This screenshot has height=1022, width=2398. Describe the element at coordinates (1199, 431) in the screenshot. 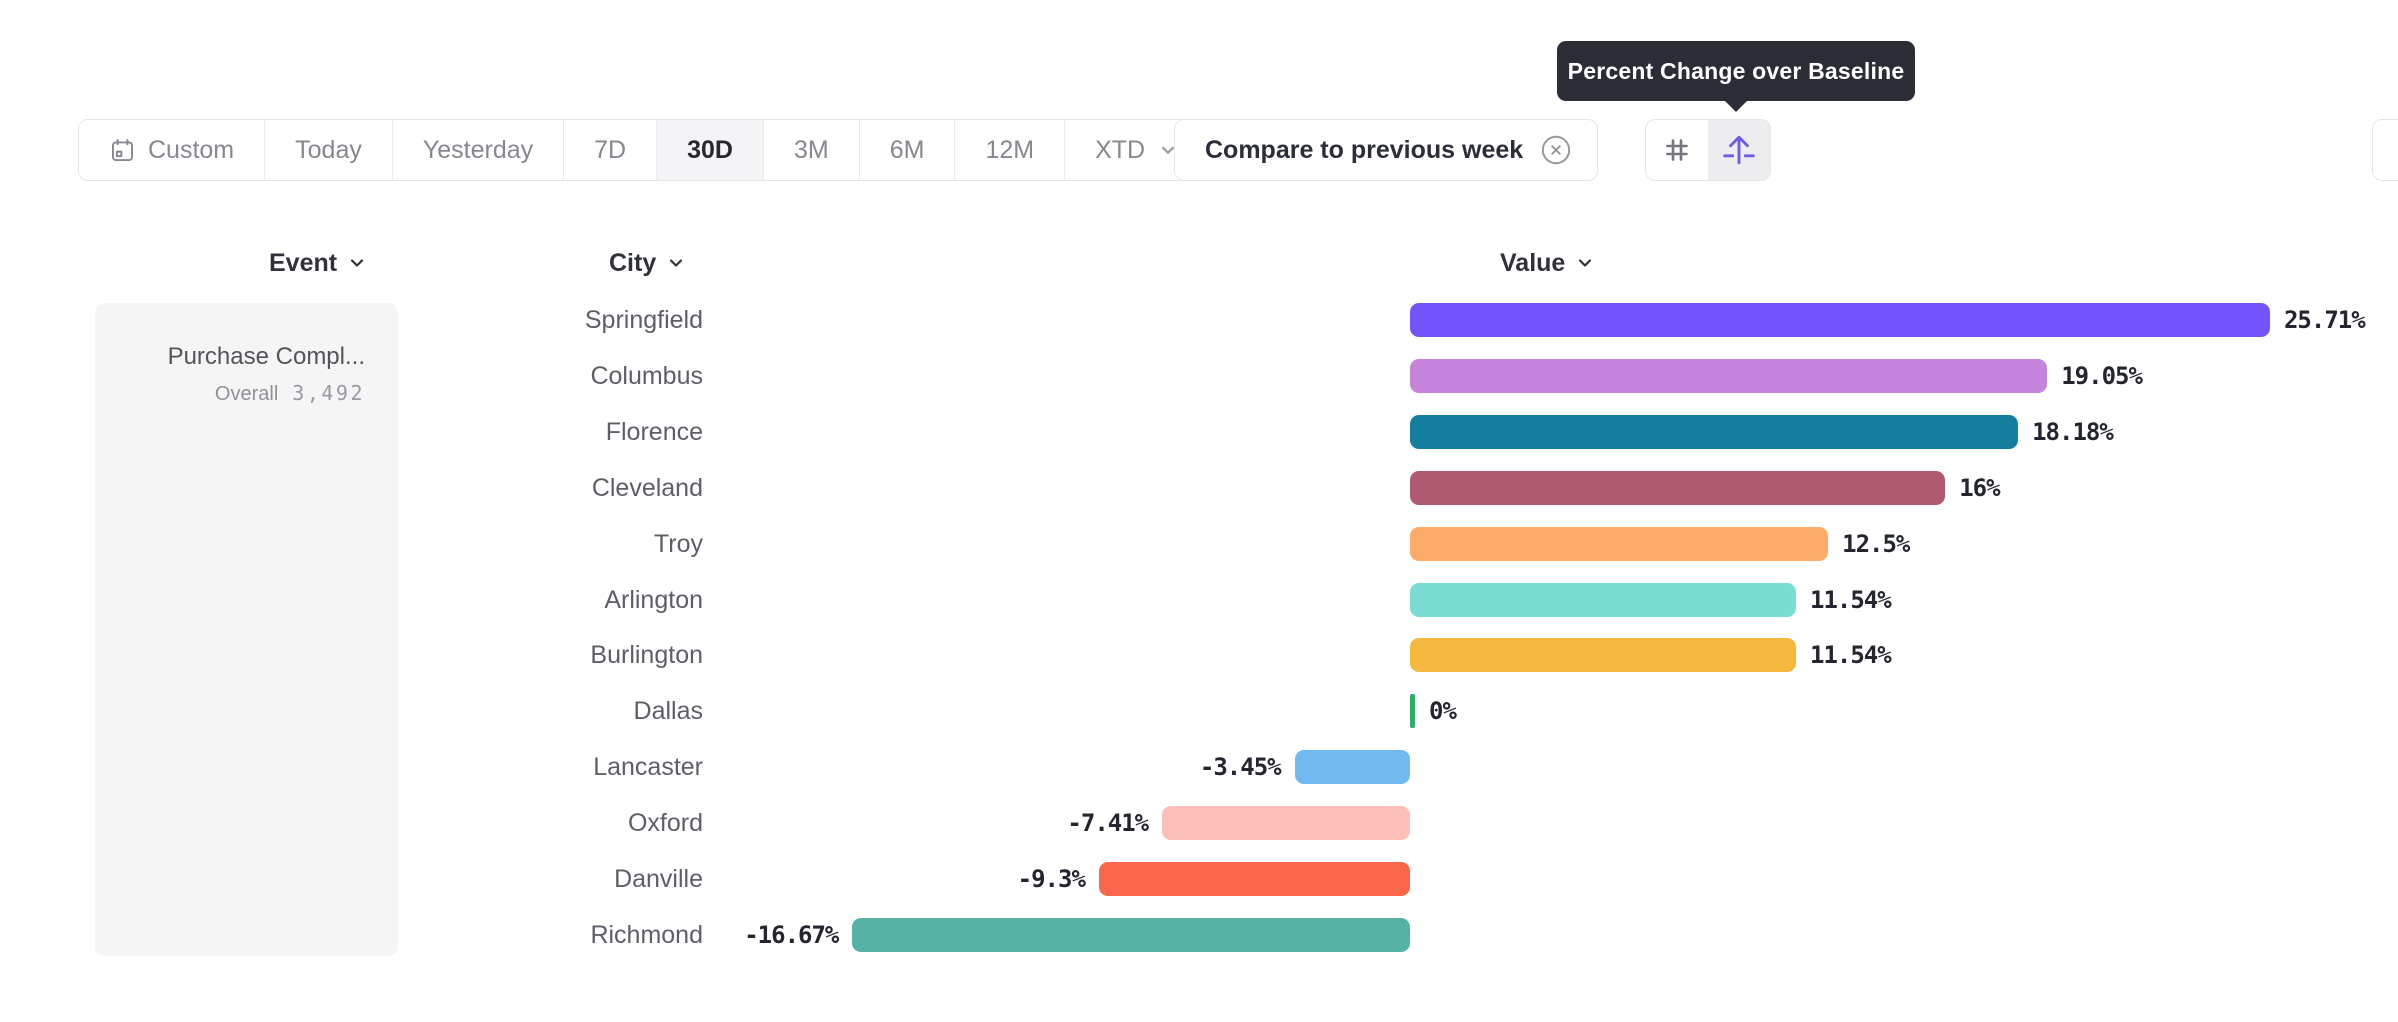

I see `chart-row: Florence 18.18%` at that location.